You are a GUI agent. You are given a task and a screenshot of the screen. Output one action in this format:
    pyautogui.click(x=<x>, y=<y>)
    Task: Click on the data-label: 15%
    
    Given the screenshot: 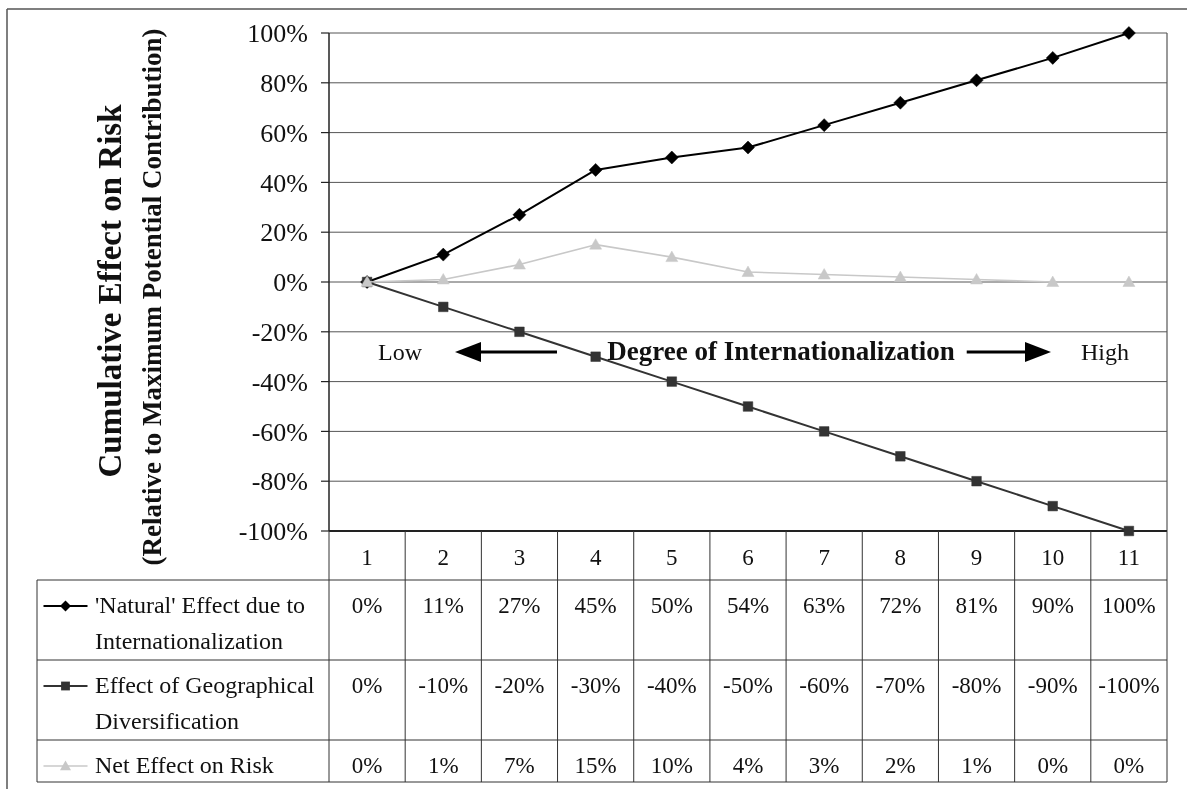 What is the action you would take?
    pyautogui.click(x=595, y=765)
    